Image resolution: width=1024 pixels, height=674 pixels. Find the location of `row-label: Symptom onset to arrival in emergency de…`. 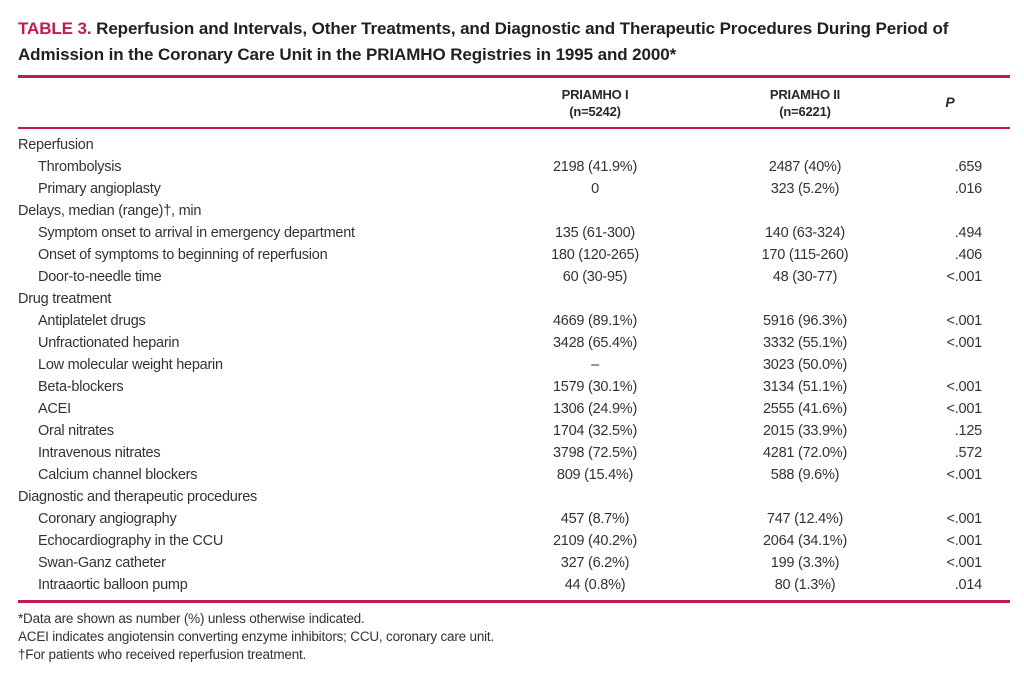

row-label: Symptom onset to arrival in emergency de… is located at coordinates (196, 233).